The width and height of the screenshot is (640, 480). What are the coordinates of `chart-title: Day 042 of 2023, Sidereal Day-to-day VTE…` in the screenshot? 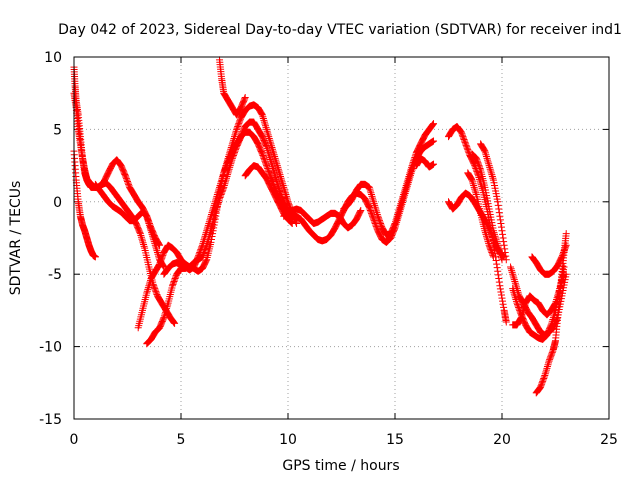 It's located at (340, 30).